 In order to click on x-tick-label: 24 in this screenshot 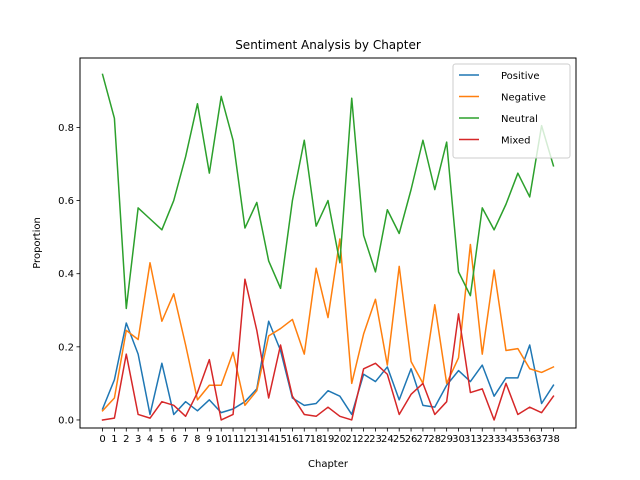, I will do `click(387, 439)`.